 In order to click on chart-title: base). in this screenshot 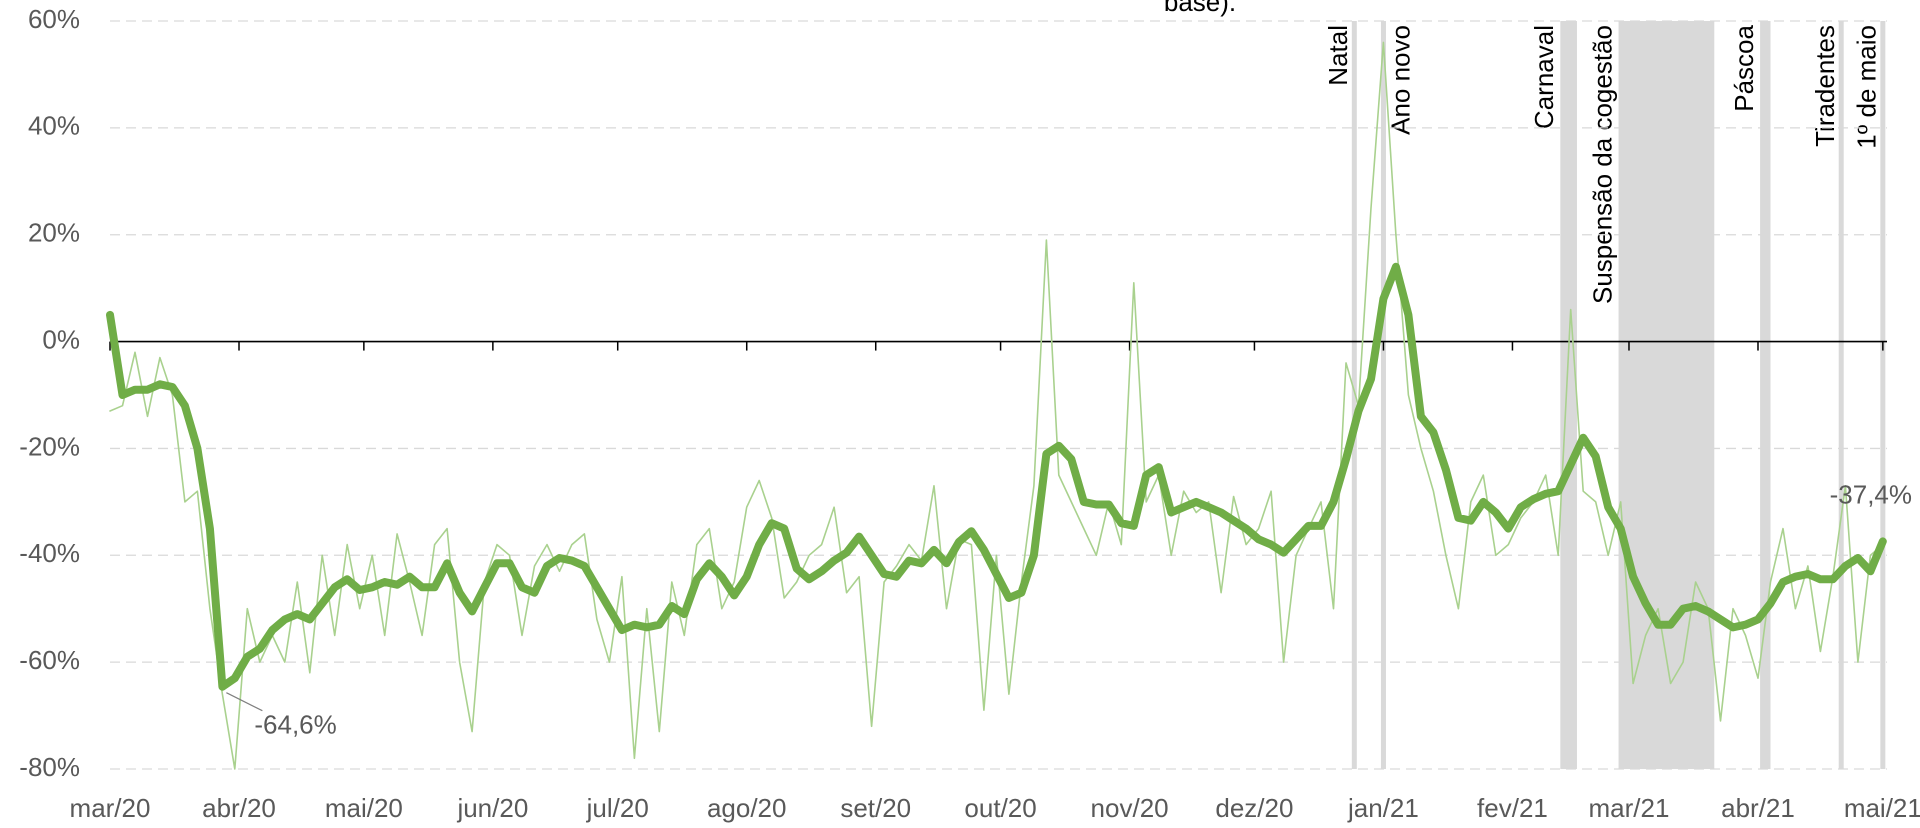, I will do `click(1200, 8)`.